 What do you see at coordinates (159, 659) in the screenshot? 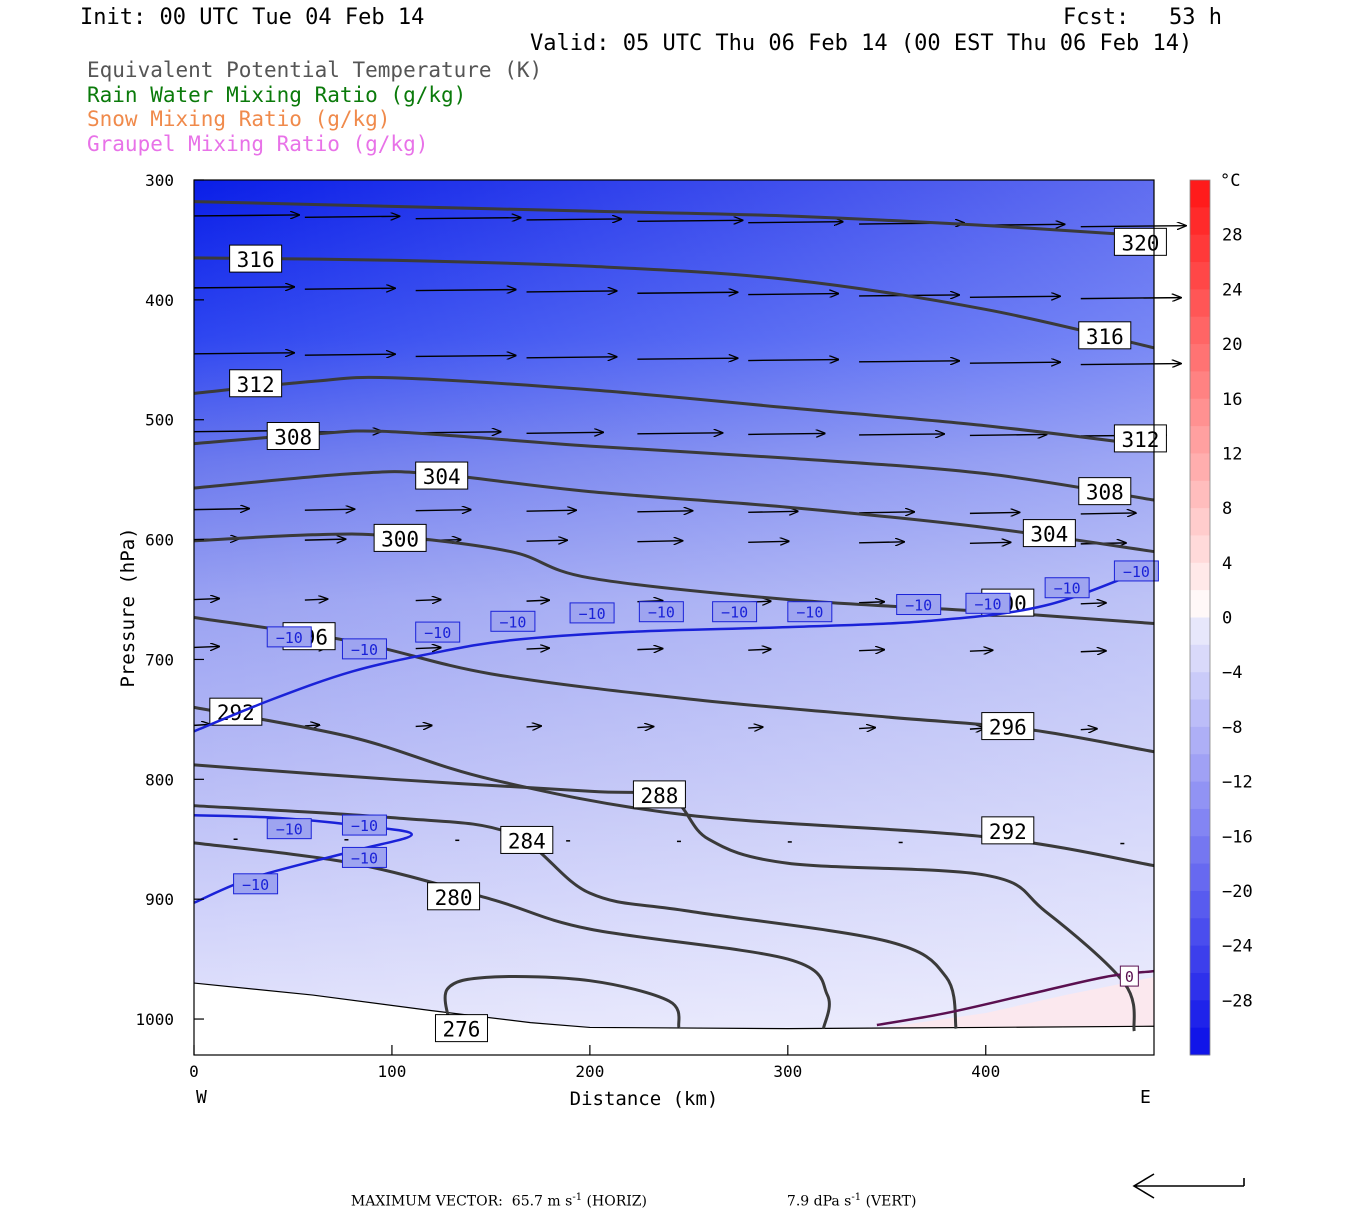
I see `y-tick-label: 700` at bounding box center [159, 659].